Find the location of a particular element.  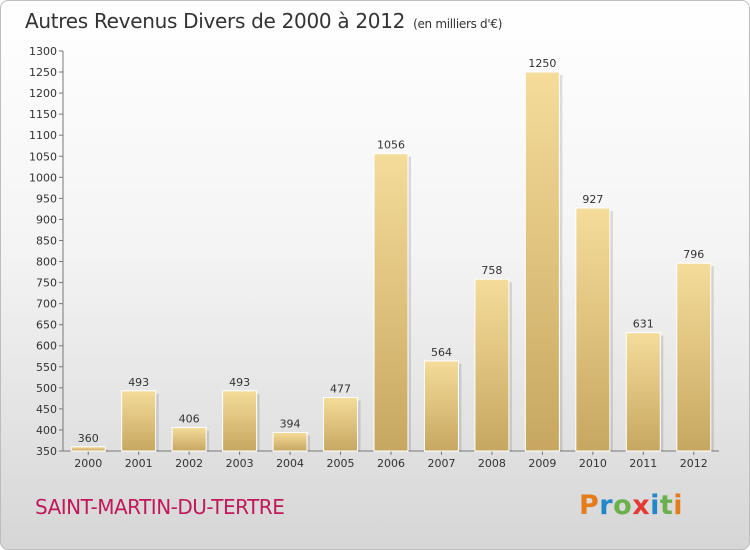

bar-value-label: 631 is located at coordinates (643, 324).